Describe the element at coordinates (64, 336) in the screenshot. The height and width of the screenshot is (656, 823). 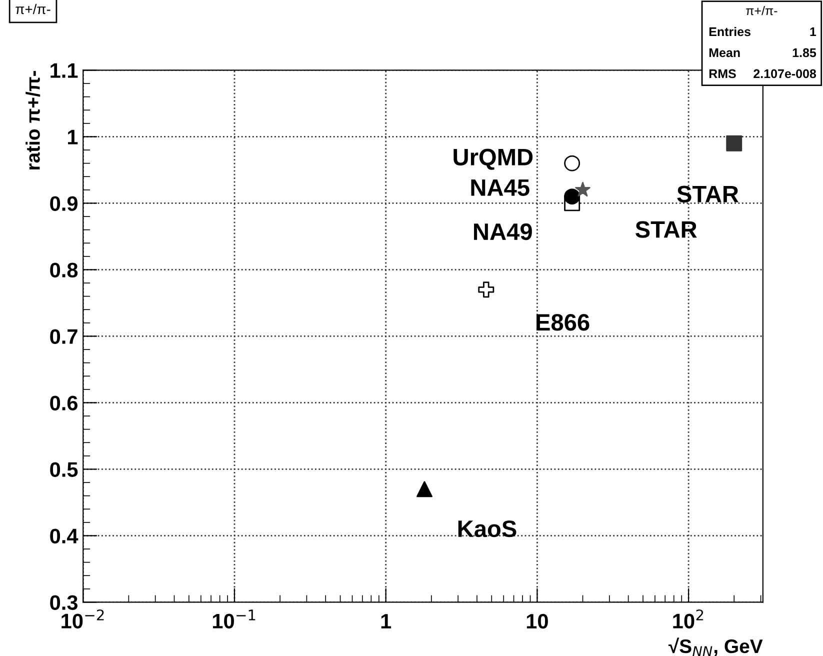
I see `y-tick-label: 0.7` at that location.